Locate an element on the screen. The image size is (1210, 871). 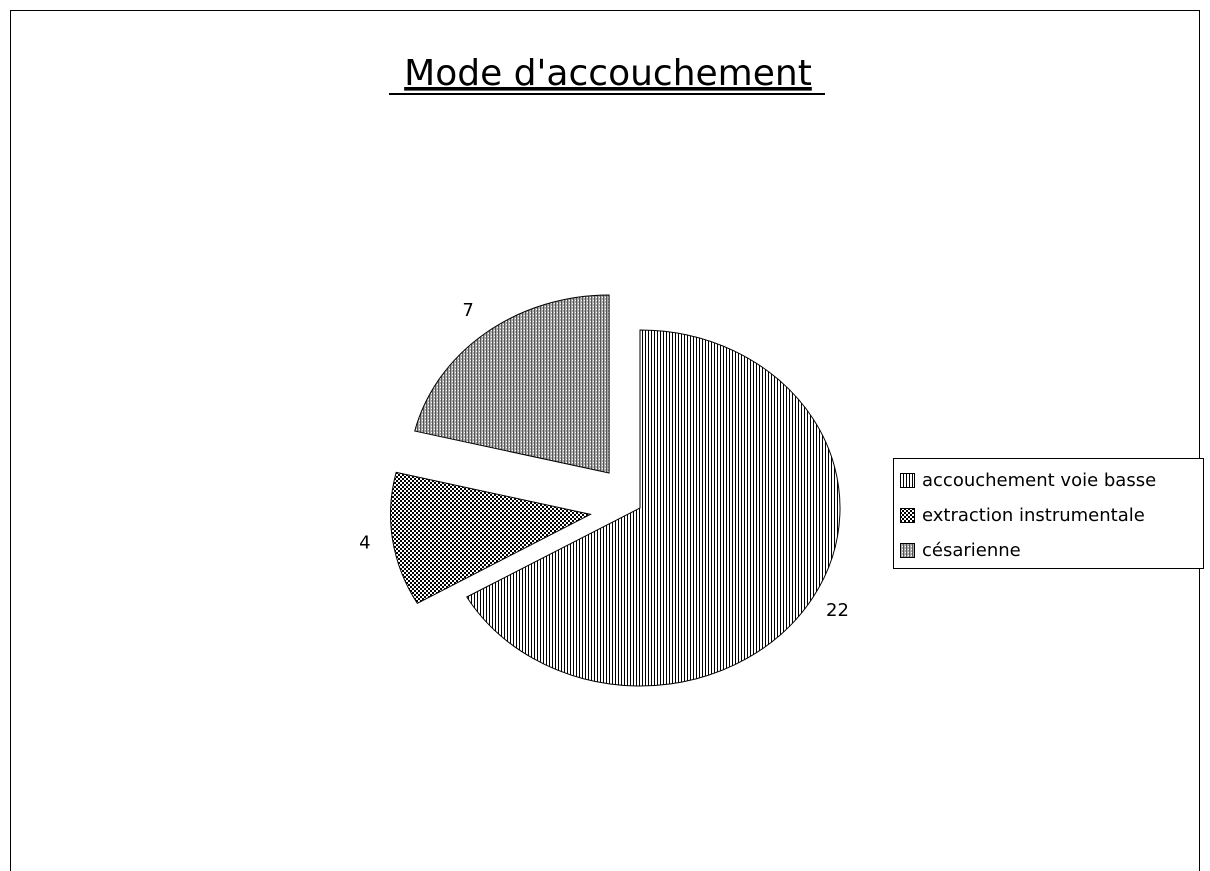
data-label: 22 is located at coordinates (837, 610).